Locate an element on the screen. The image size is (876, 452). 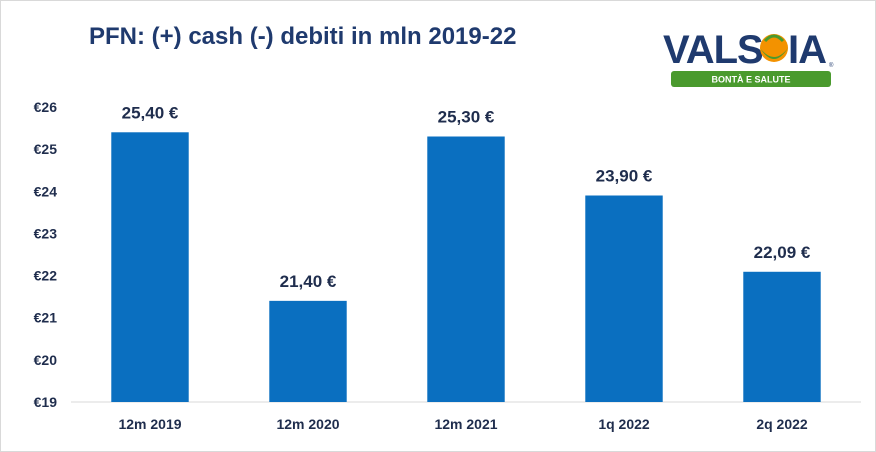
data-label: 25,40 € is located at coordinates (150, 112).